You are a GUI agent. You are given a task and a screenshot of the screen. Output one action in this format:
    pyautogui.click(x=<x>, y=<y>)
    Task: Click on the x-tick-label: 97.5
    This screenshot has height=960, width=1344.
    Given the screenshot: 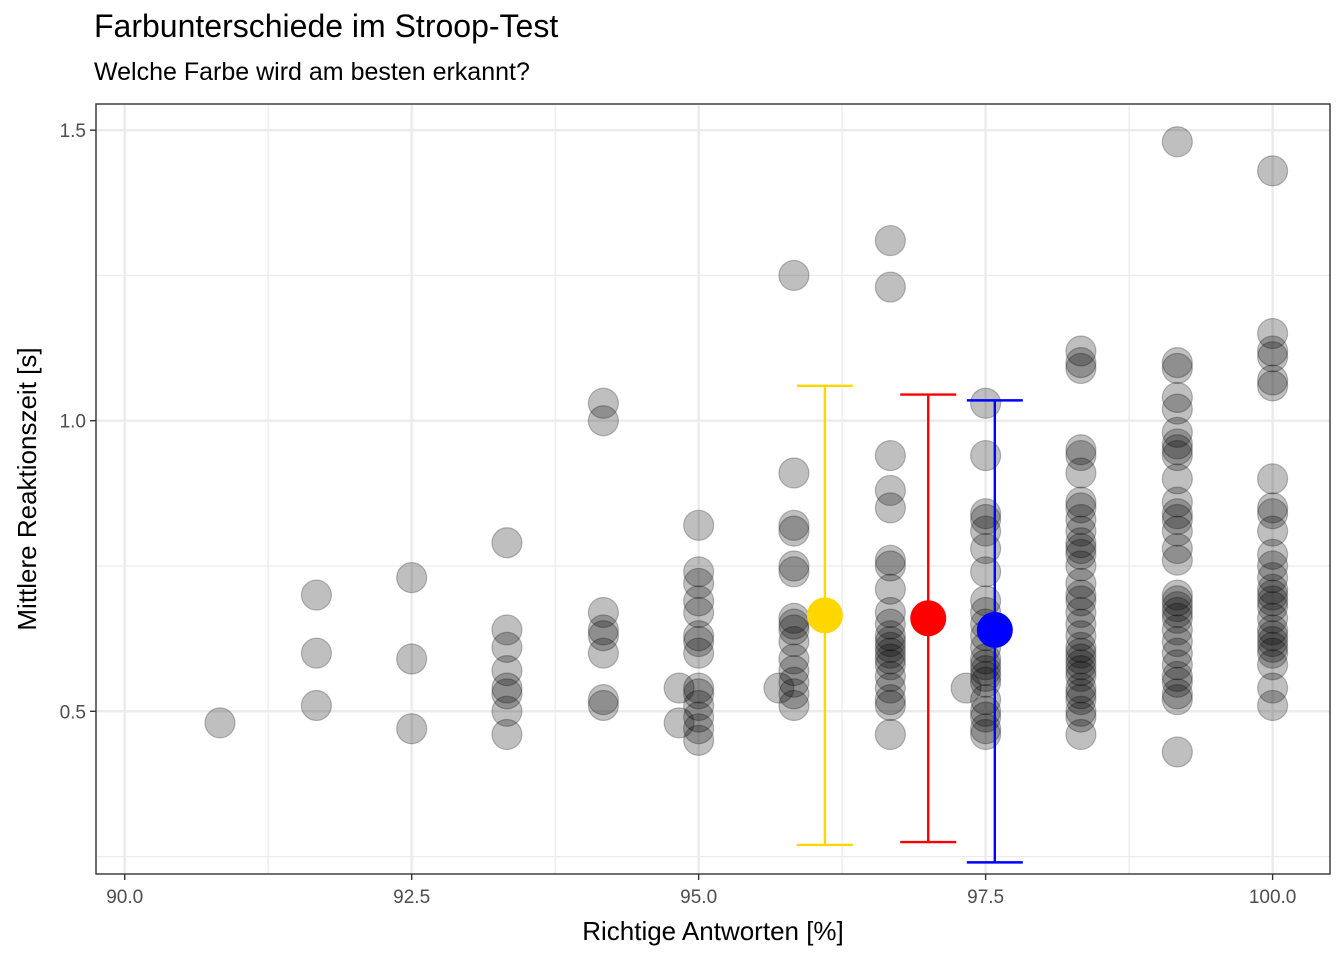 What is the action you would take?
    pyautogui.click(x=985, y=897)
    